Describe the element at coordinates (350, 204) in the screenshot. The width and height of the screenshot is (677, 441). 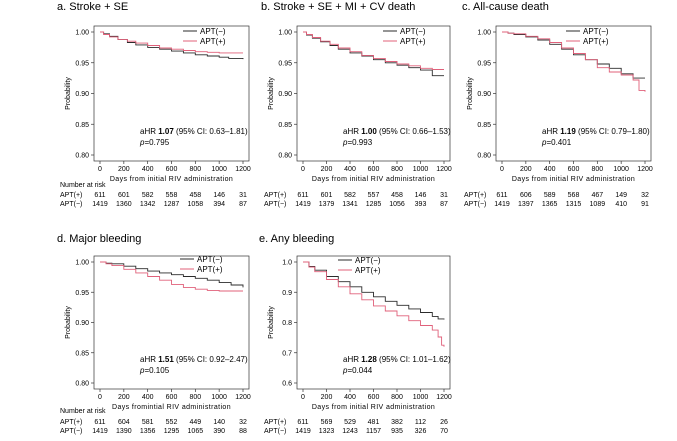
I see `risk-value: 1341` at that location.